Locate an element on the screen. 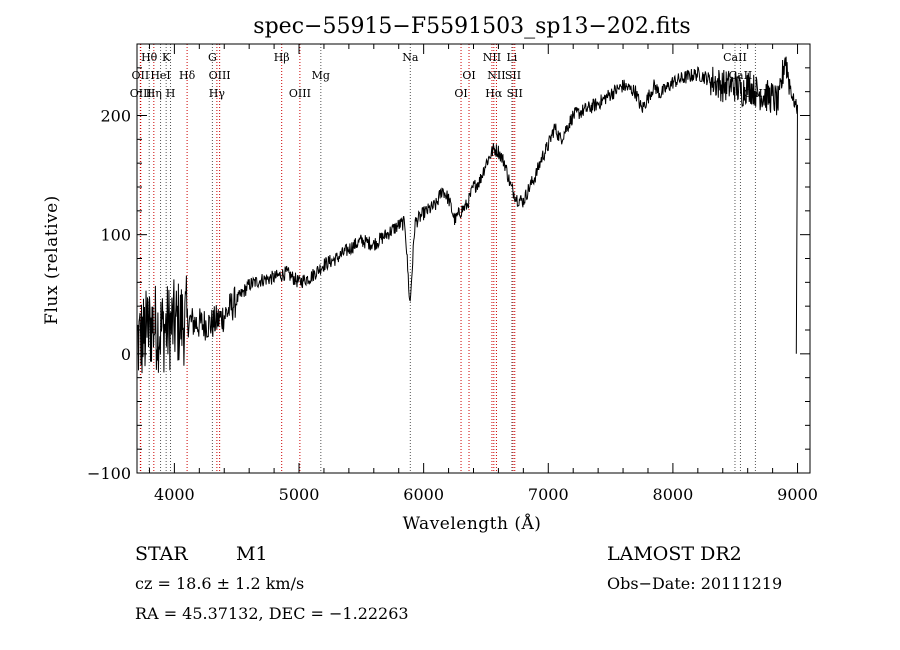 The height and width of the screenshot is (650, 900). coordinates-readout: RA = 45.37132, DEC = −1.22263 is located at coordinates (272, 613).